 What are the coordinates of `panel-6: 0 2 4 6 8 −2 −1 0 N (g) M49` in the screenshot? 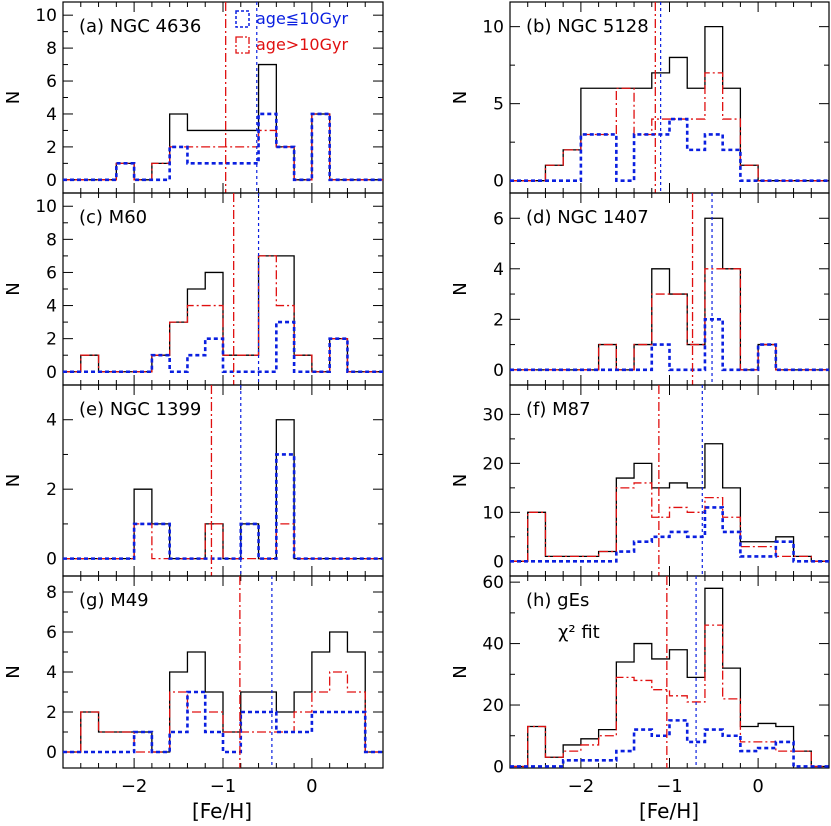 It's located at (193, 686).